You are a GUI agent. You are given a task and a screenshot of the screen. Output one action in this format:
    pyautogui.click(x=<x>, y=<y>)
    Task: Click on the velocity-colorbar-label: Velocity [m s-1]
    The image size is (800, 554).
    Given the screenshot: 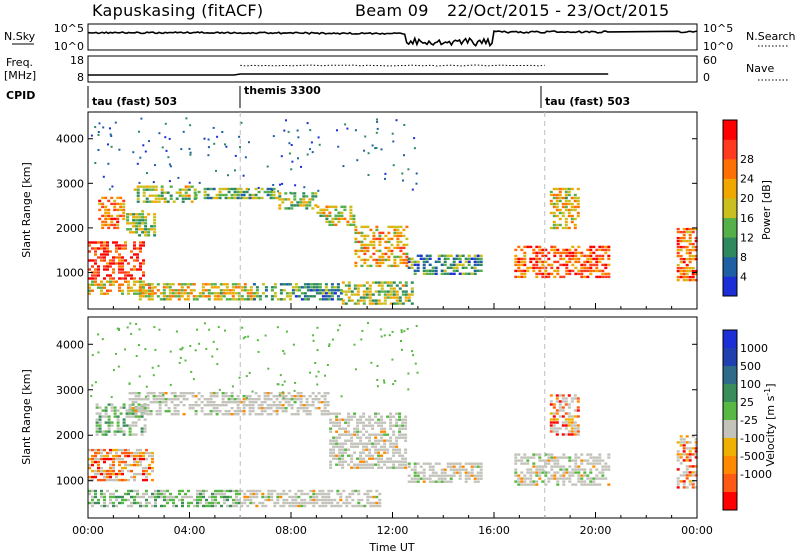 What is the action you would take?
    pyautogui.click(x=770, y=424)
    